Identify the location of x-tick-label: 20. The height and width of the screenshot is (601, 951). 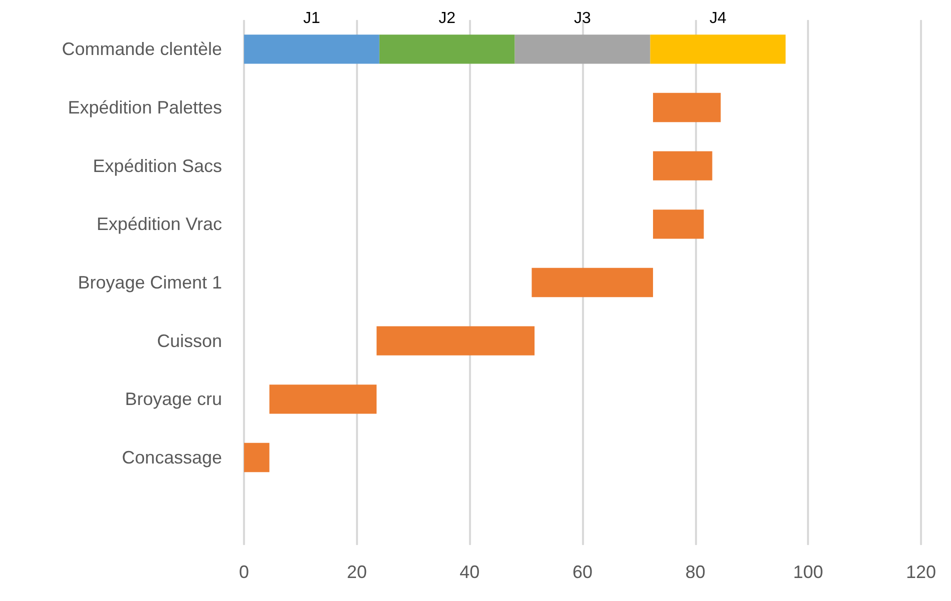
(356, 572).